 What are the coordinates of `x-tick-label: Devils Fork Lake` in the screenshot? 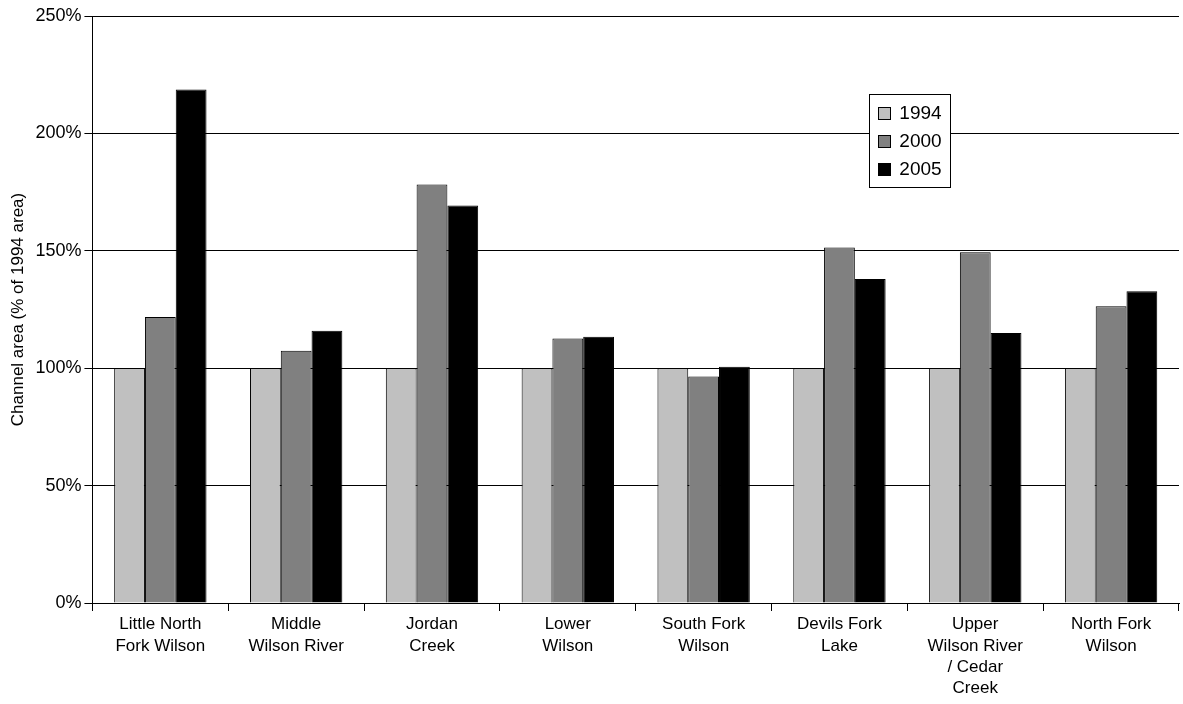 It's located at (839, 634).